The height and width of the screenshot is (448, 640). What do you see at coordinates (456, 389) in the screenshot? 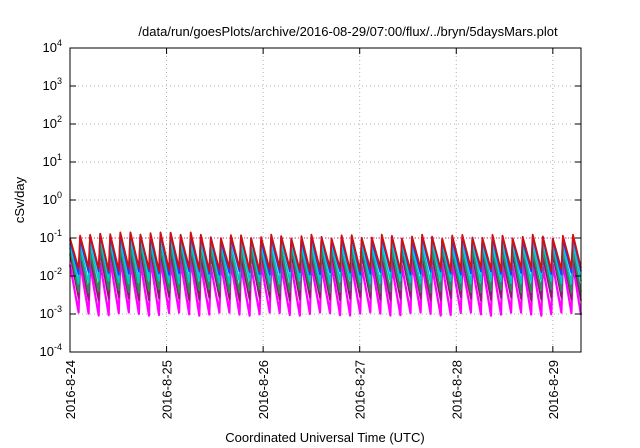
I see `x-tick-label: 2016-8-28` at bounding box center [456, 389].